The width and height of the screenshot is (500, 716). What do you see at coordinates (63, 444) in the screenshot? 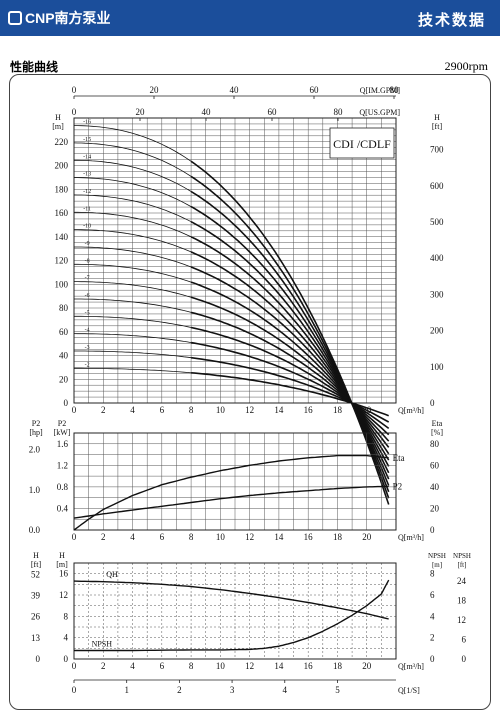
I see `p2-kw-tick-label: 1.6` at bounding box center [63, 444].